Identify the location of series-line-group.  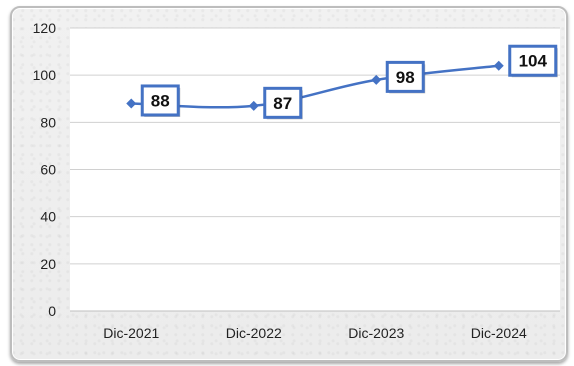
(315, 86).